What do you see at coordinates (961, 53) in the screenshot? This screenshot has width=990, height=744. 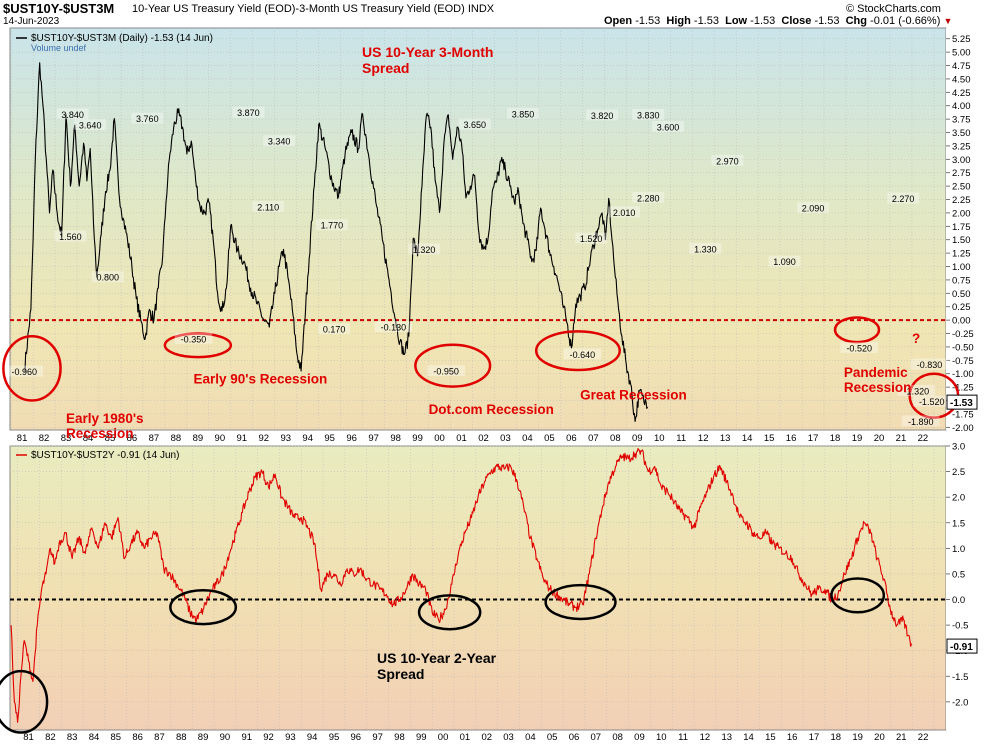 I see `top-y-tick-label: 5.00` at bounding box center [961, 53].